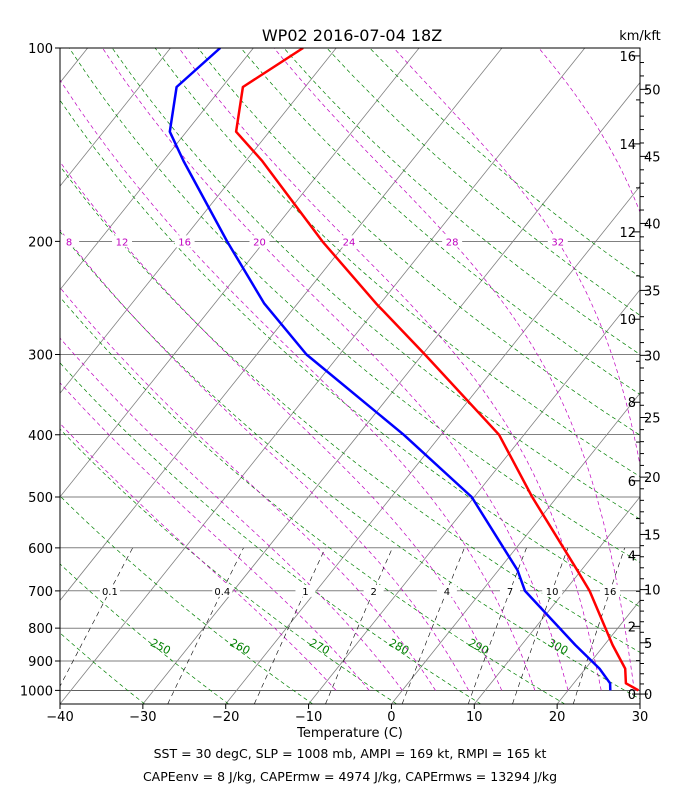 The height and width of the screenshot is (800, 700). I want to click on mixing-ratio-label: 10, so click(552, 592).